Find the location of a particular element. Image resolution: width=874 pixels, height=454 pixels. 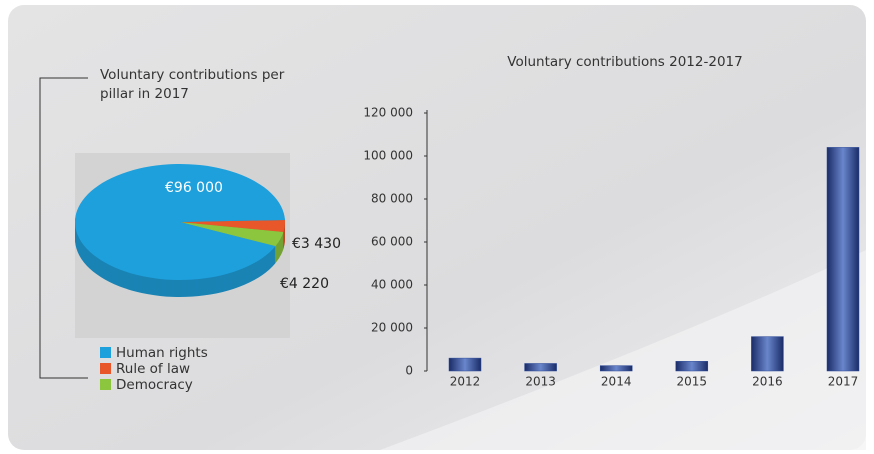

legend-label: Rule of law is located at coordinates (153, 369).